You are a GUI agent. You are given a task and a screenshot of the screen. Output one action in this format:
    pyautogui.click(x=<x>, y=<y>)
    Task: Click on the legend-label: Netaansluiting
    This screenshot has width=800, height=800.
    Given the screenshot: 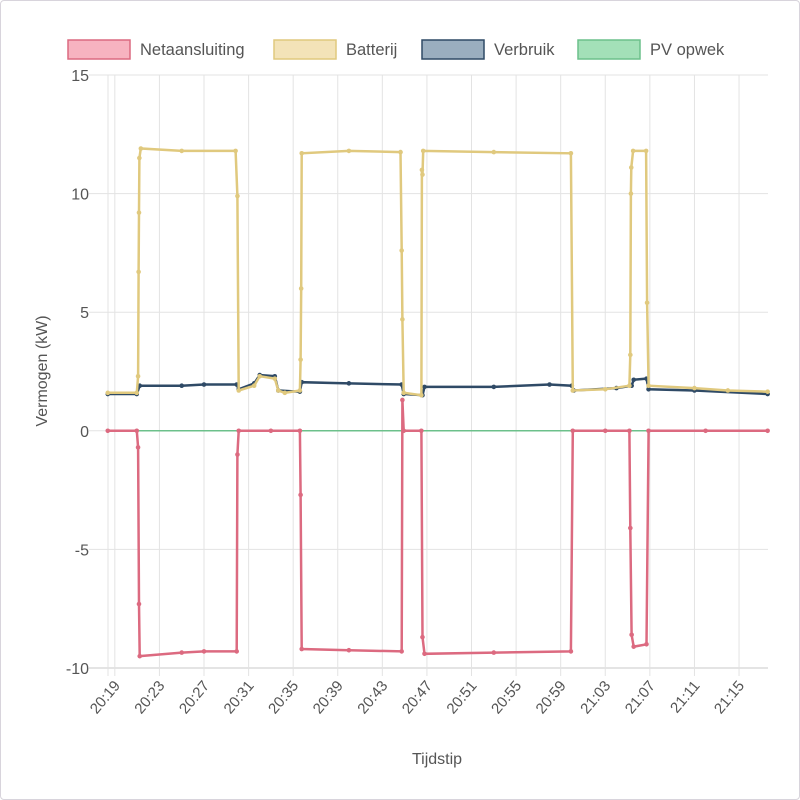 What is the action you would take?
    pyautogui.click(x=192, y=50)
    